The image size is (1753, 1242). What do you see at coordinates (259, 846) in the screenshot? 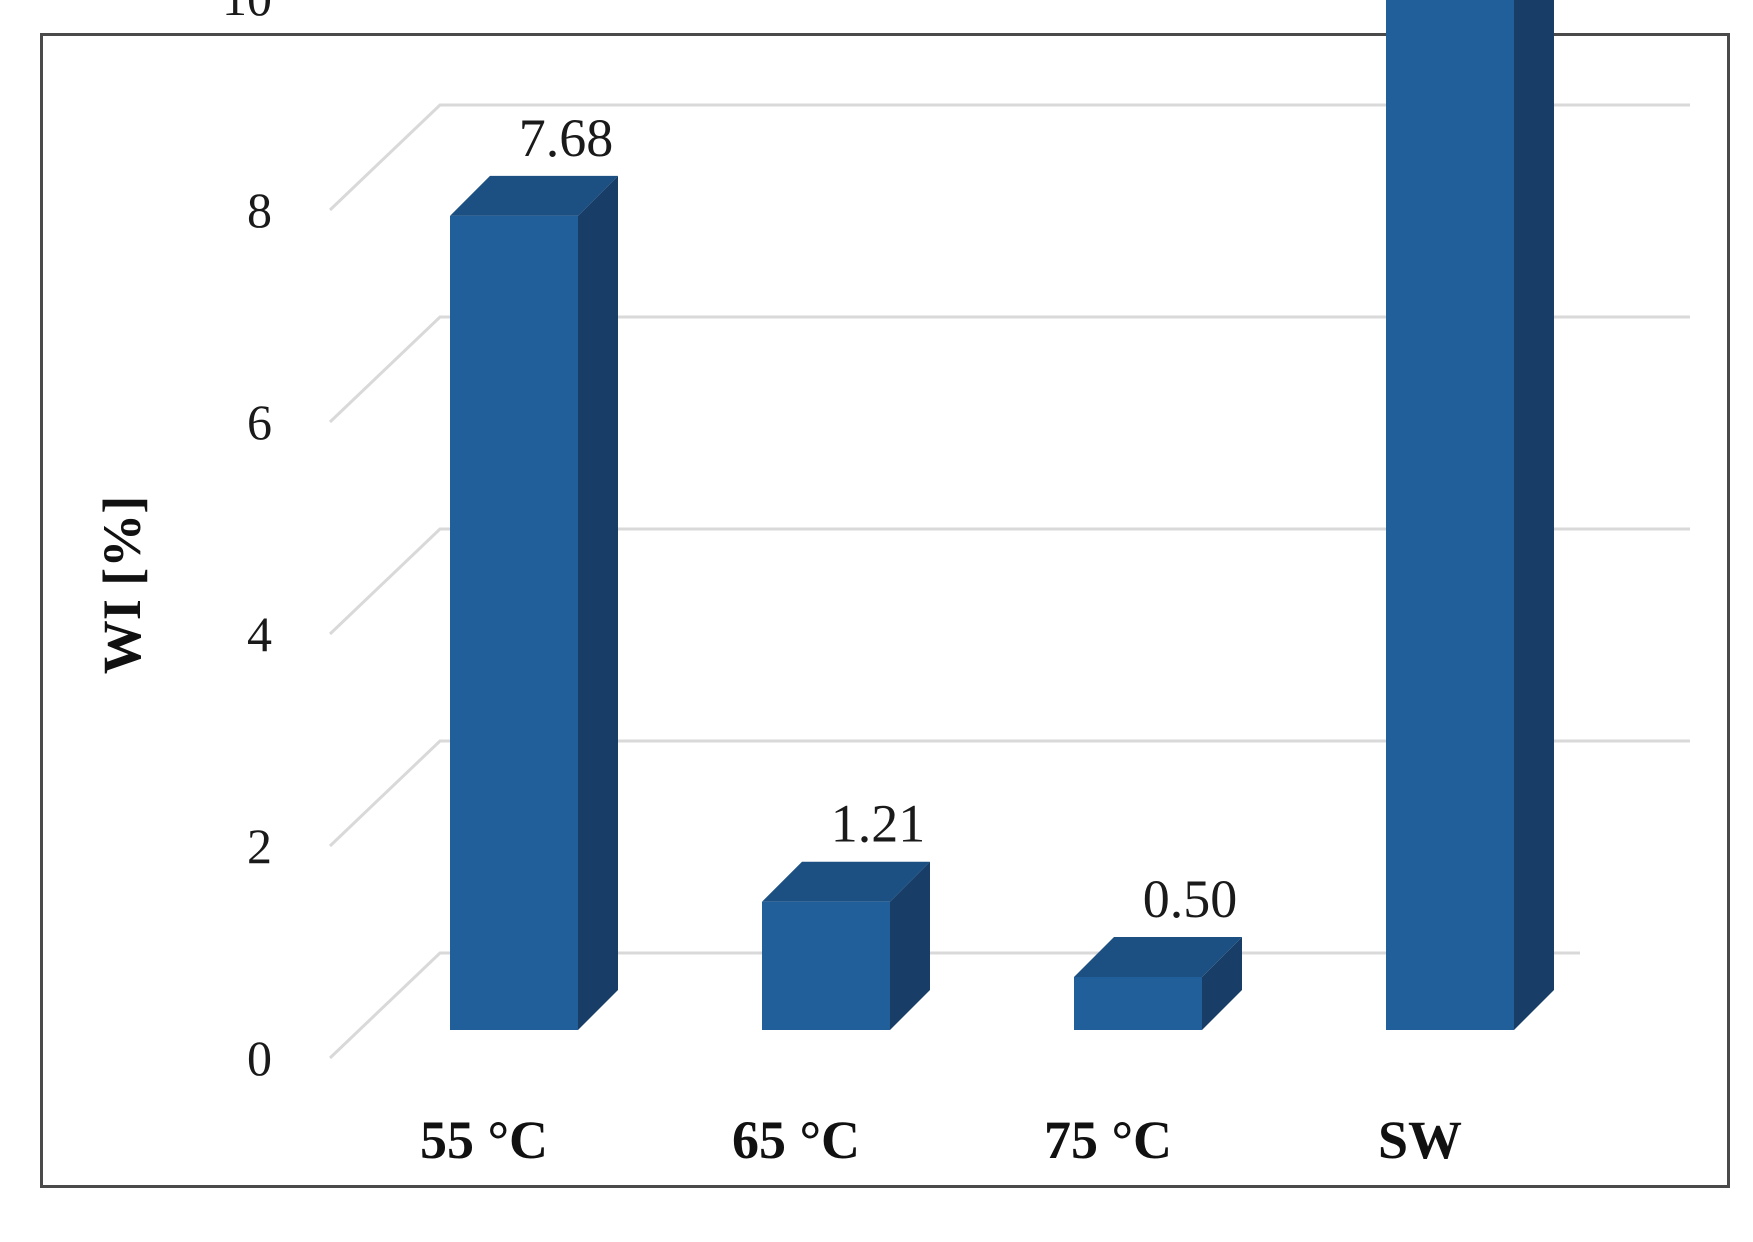
I see `y-tick-label: 2` at bounding box center [259, 846].